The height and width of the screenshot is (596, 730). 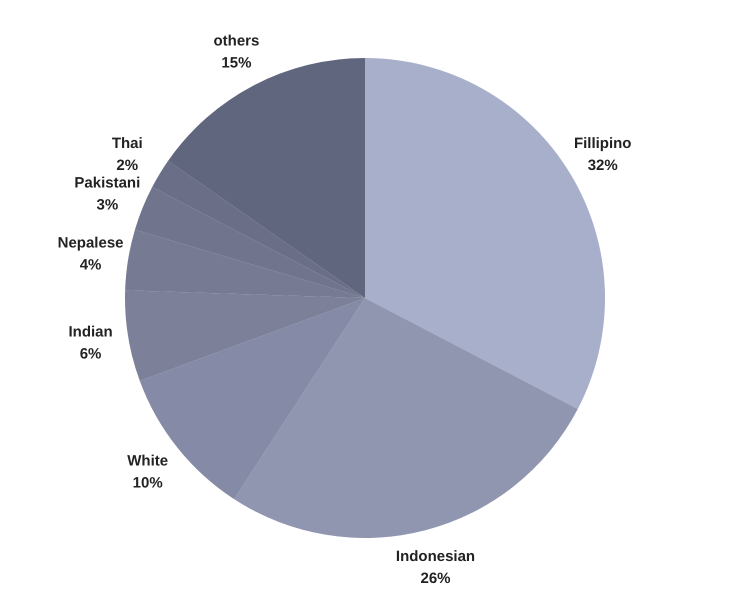 I want to click on slice-label: Indonesian, so click(x=436, y=556).